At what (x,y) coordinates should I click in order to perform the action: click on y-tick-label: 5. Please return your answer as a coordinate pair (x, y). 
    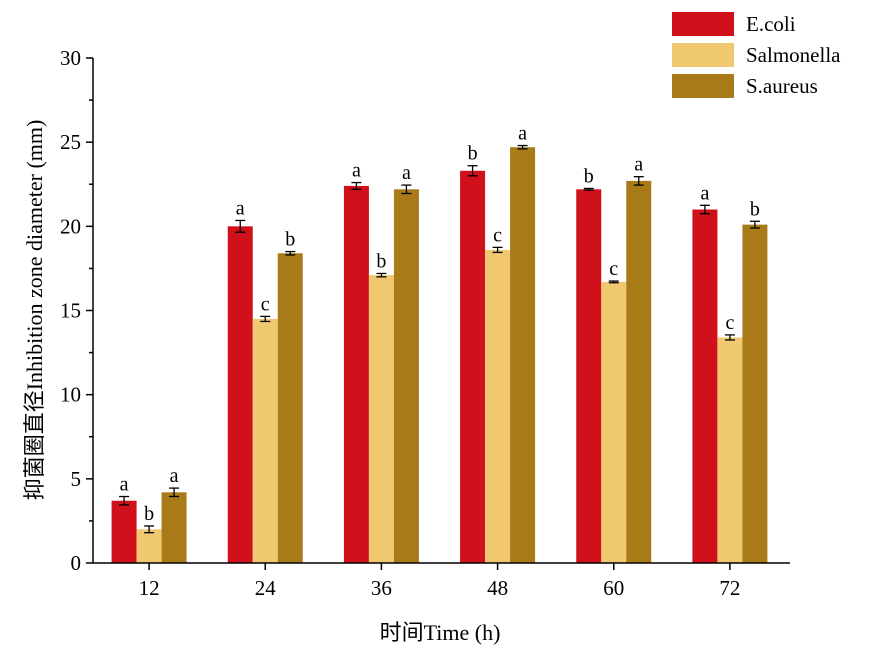
    Looking at the image, I should click on (76, 479).